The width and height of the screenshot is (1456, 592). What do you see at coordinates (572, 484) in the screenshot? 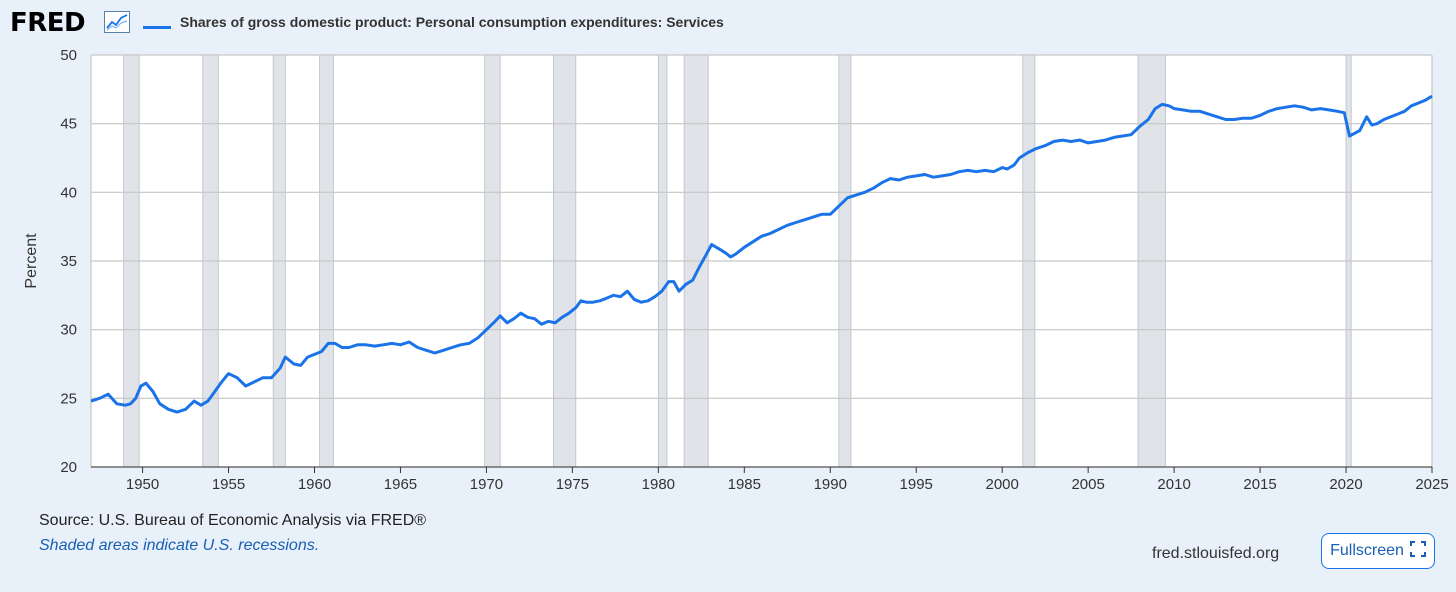
I see `x-tick-label: 1975` at bounding box center [572, 484].